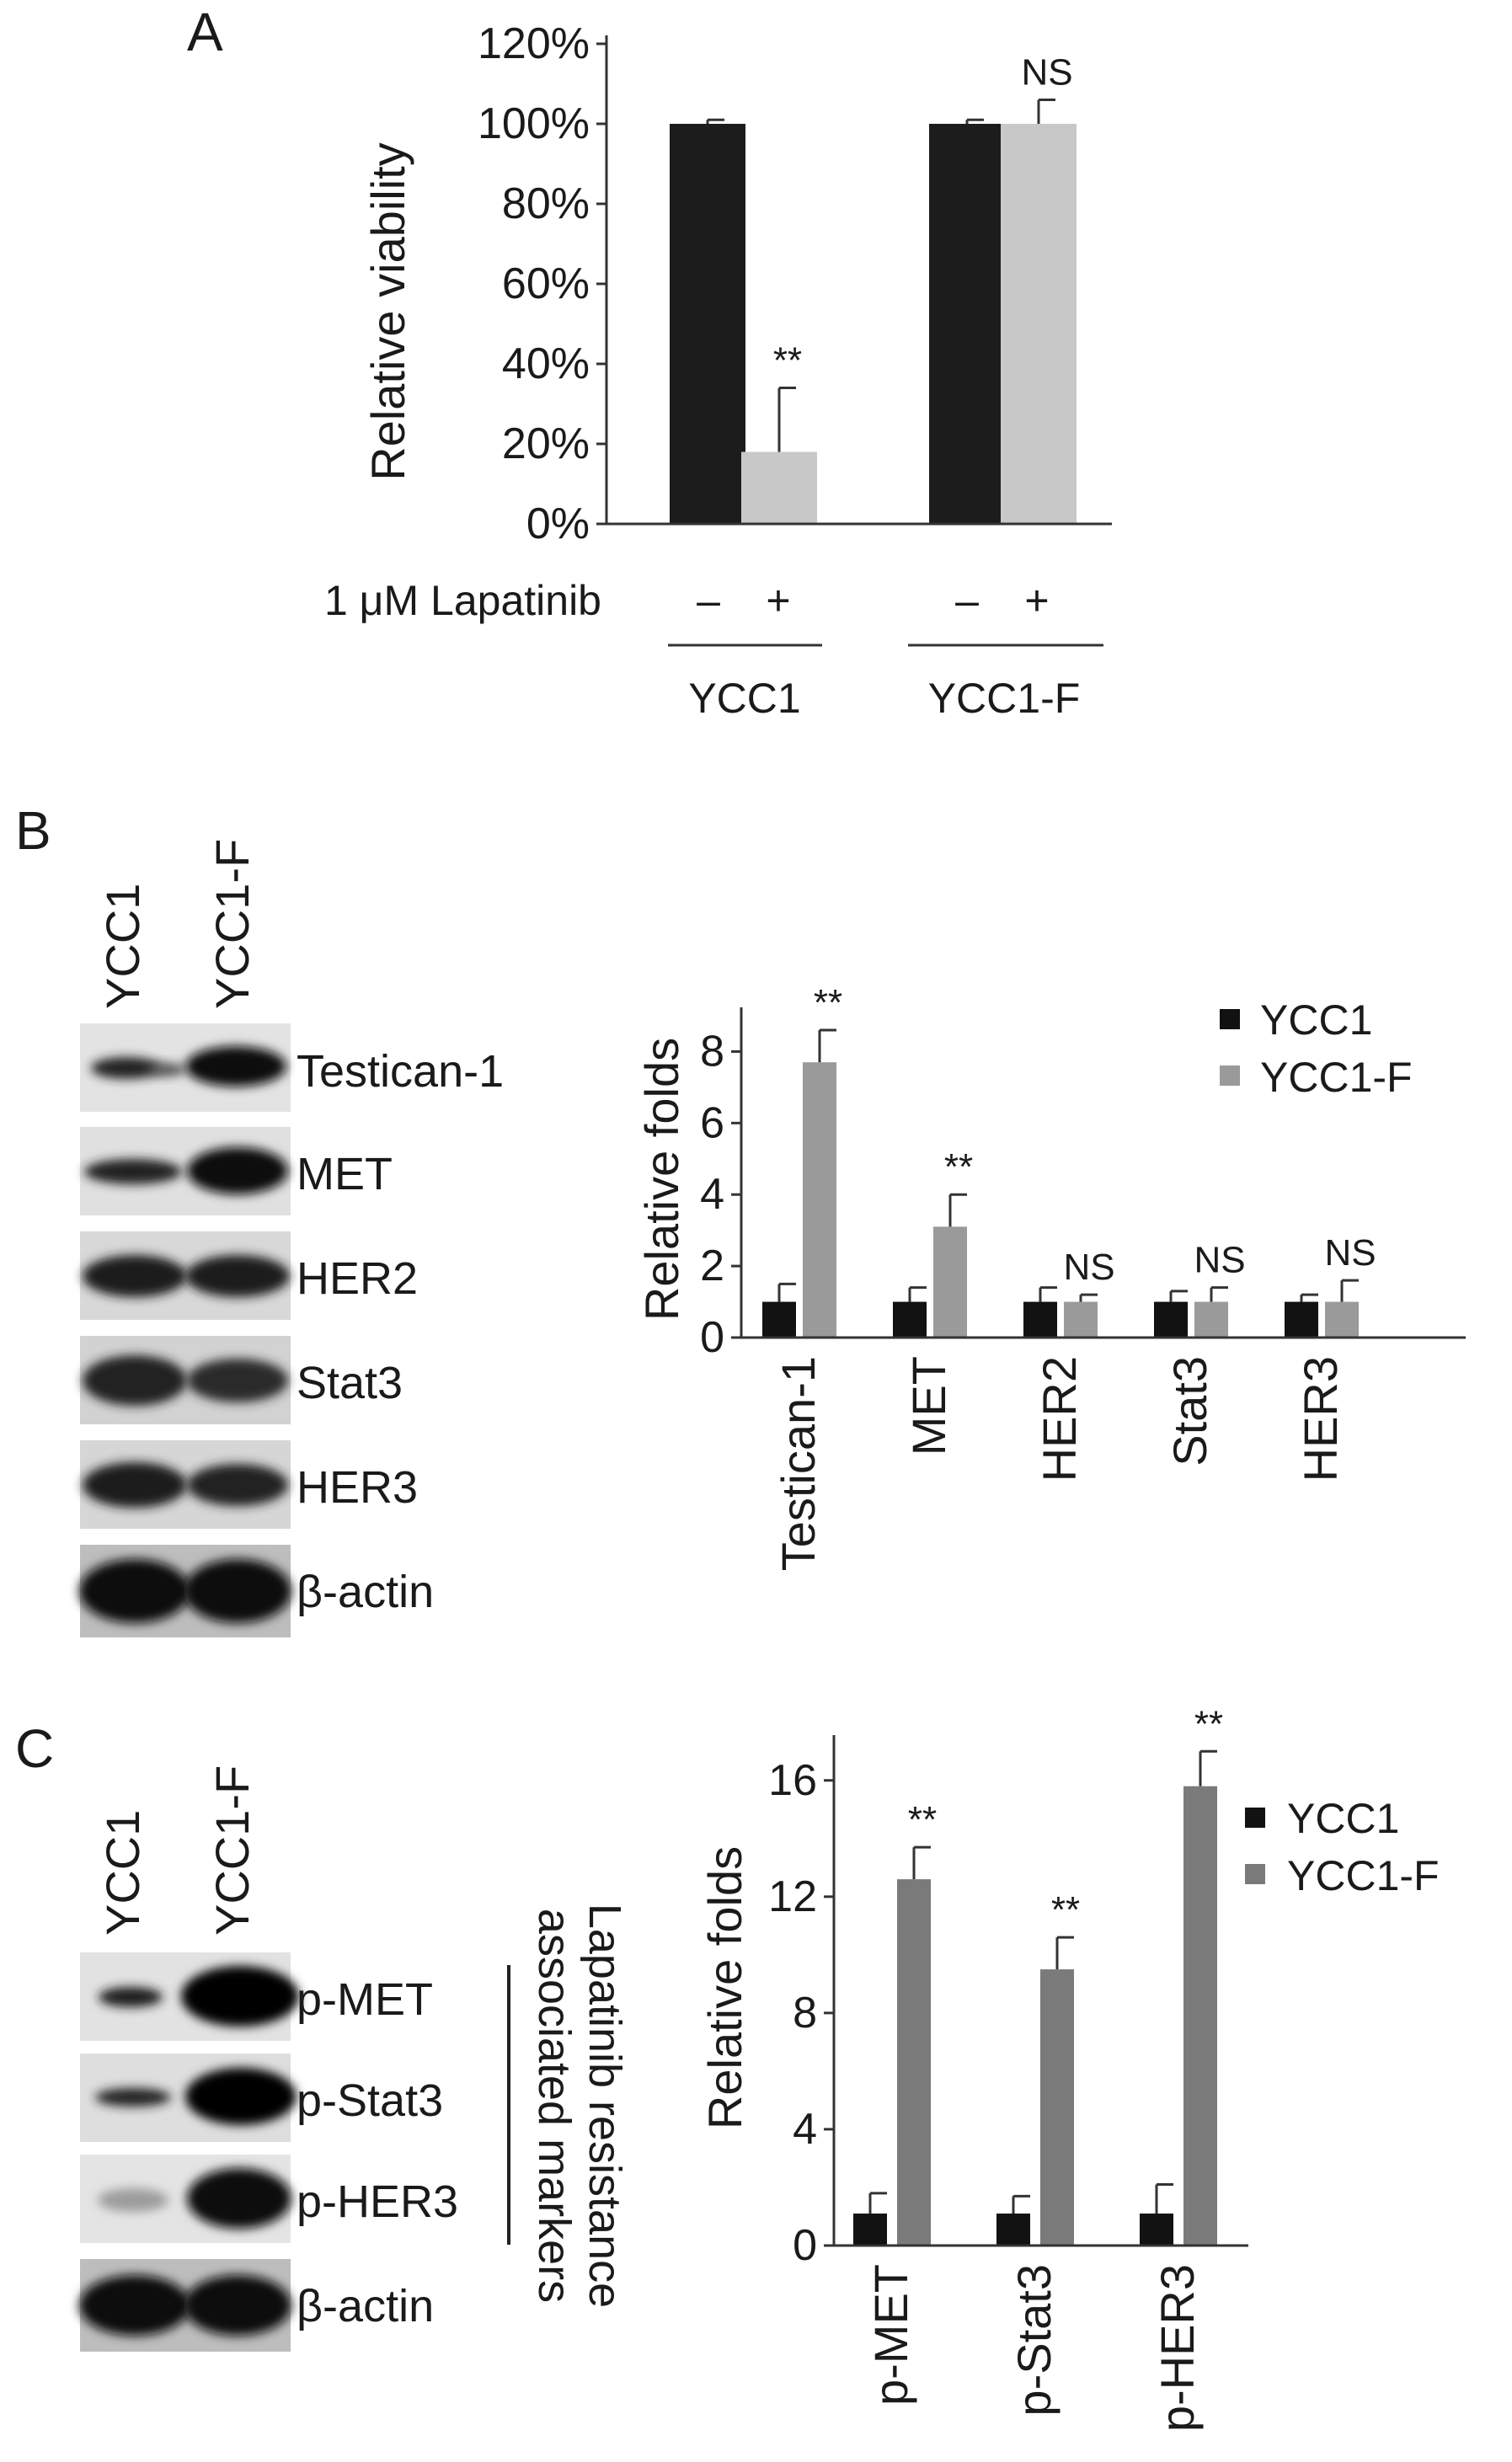  I want to click on lapatinib-label: 1 μM Lapatinib, so click(462, 600).